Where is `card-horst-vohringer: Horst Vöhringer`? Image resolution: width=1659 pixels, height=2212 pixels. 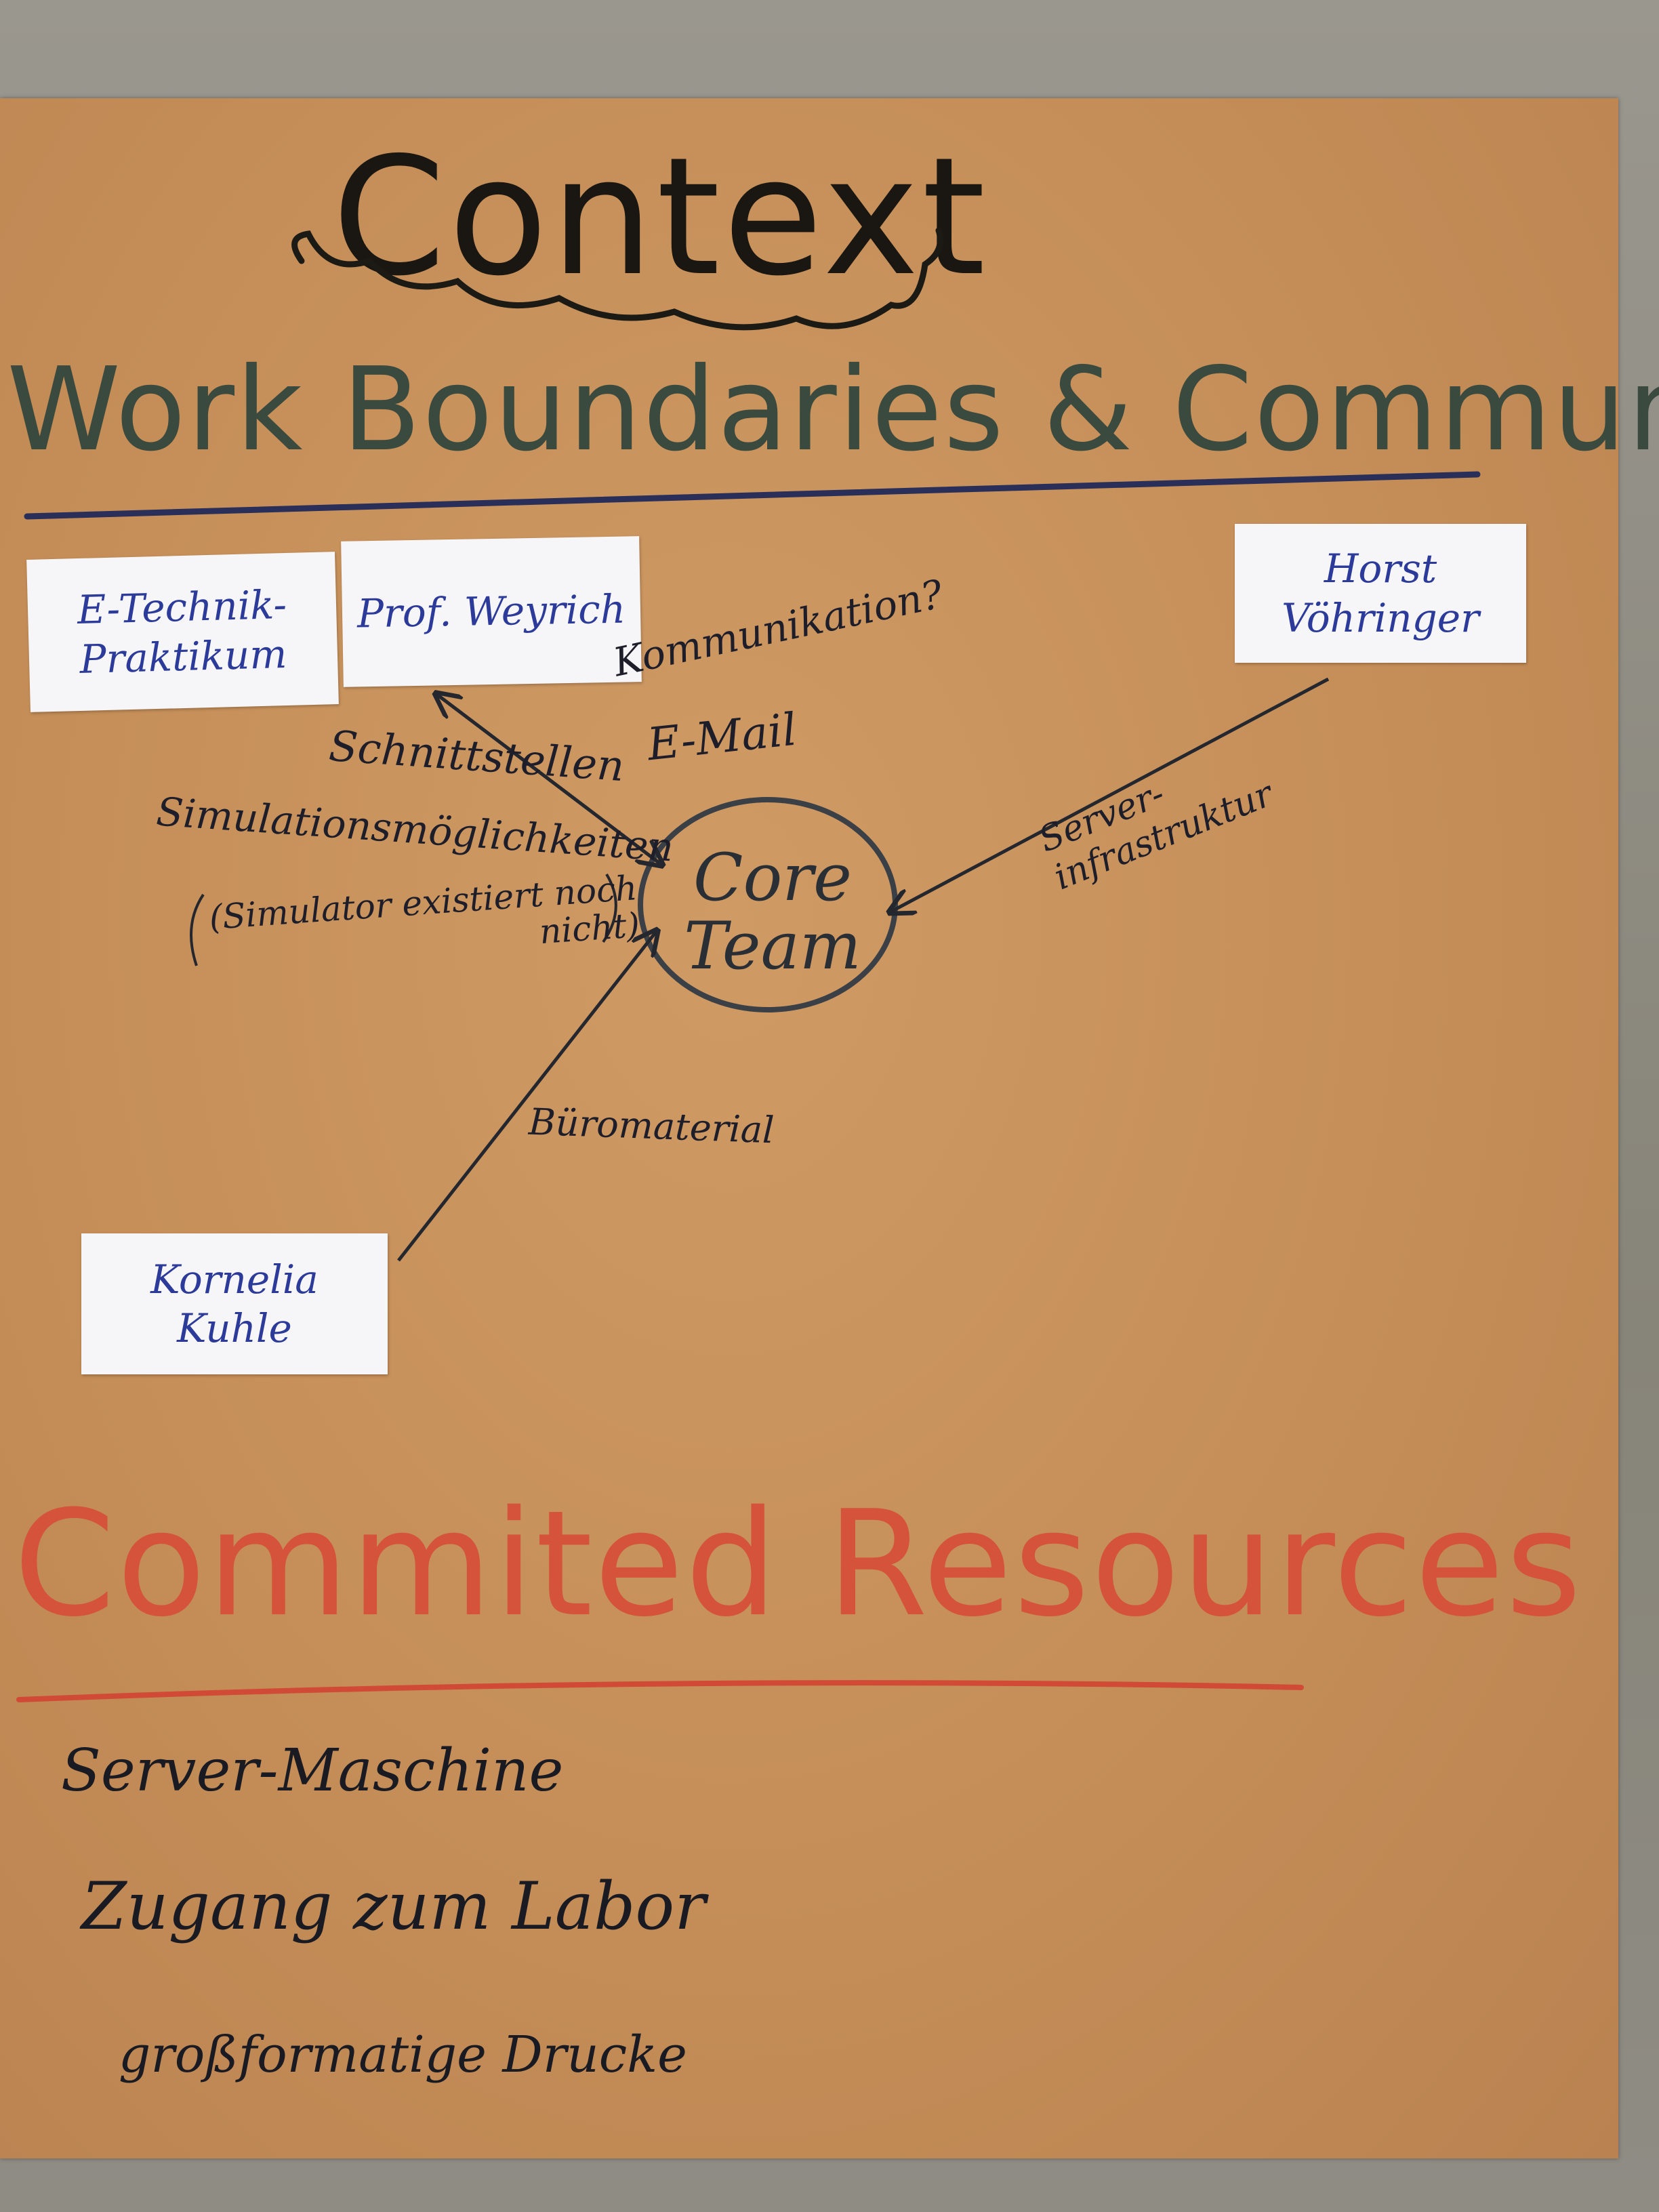 card-horst-vohringer: Horst Vöhringer is located at coordinates (1380, 593).